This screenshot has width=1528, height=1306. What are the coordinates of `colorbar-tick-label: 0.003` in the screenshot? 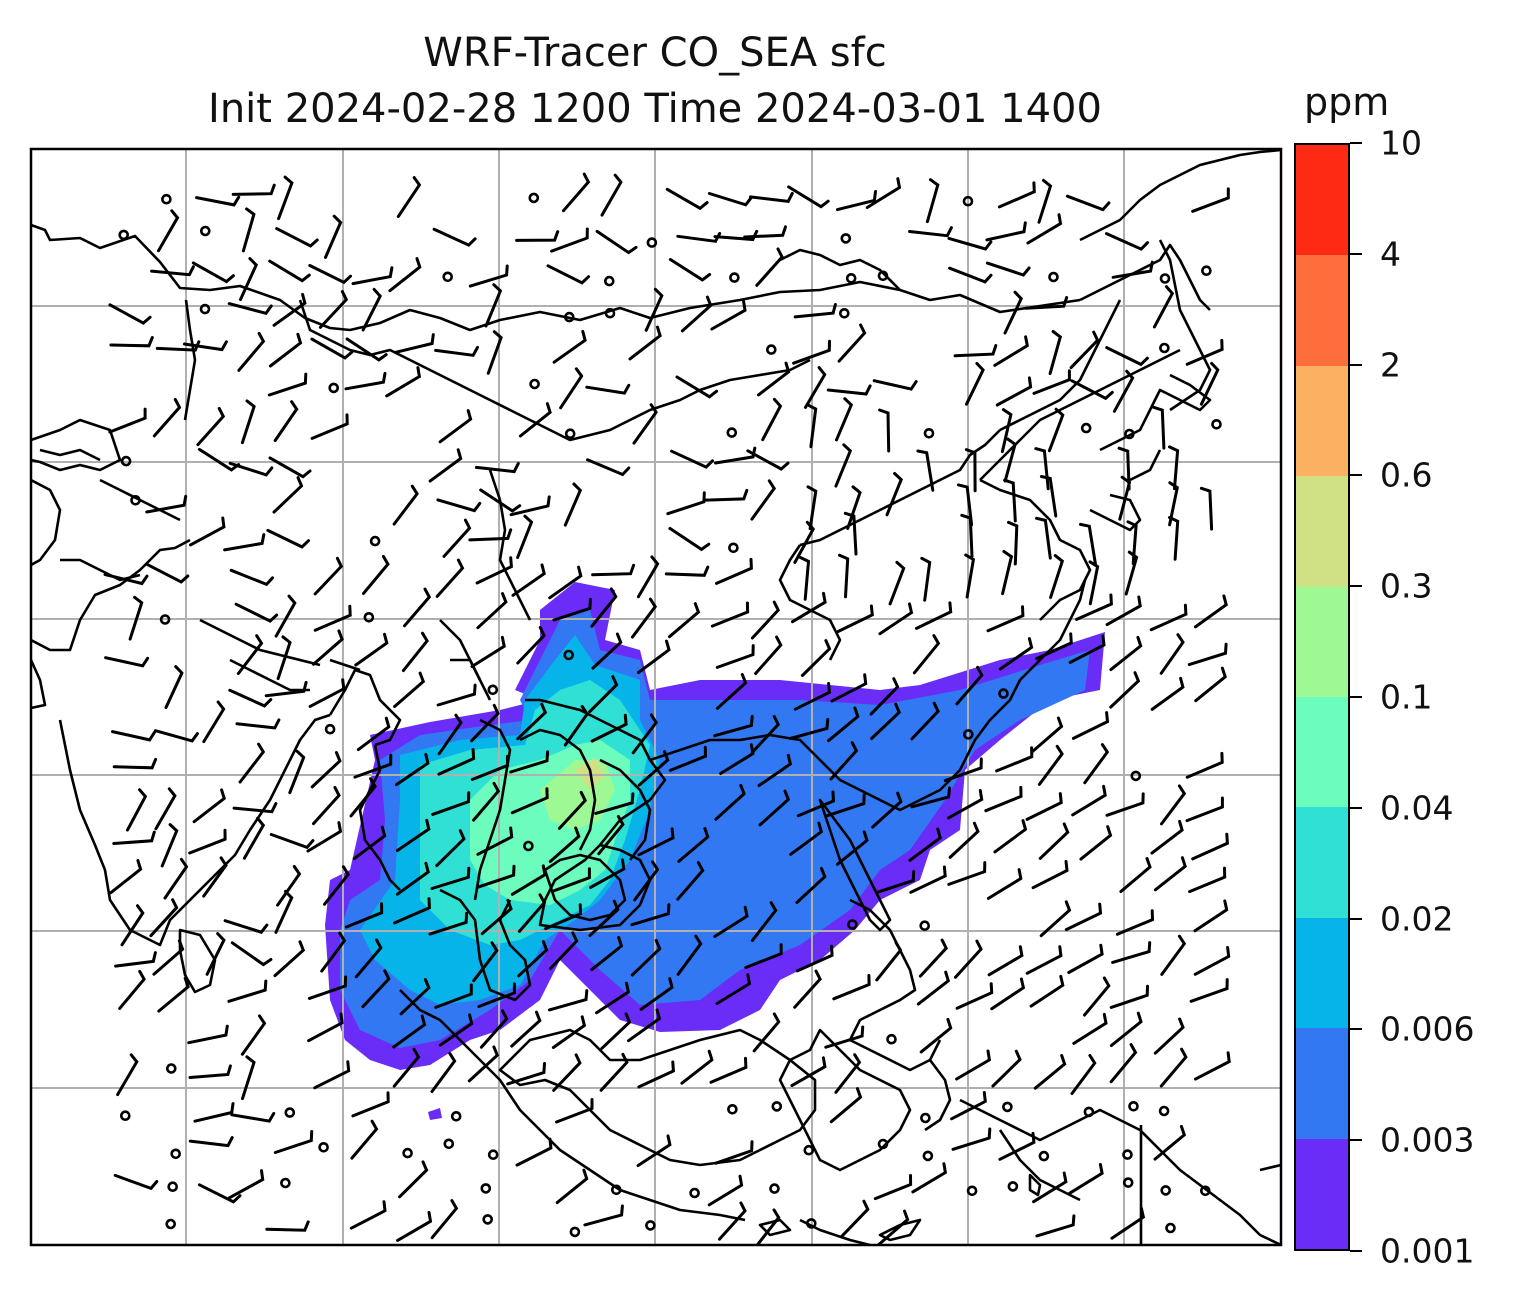 It's located at (1427, 1140).